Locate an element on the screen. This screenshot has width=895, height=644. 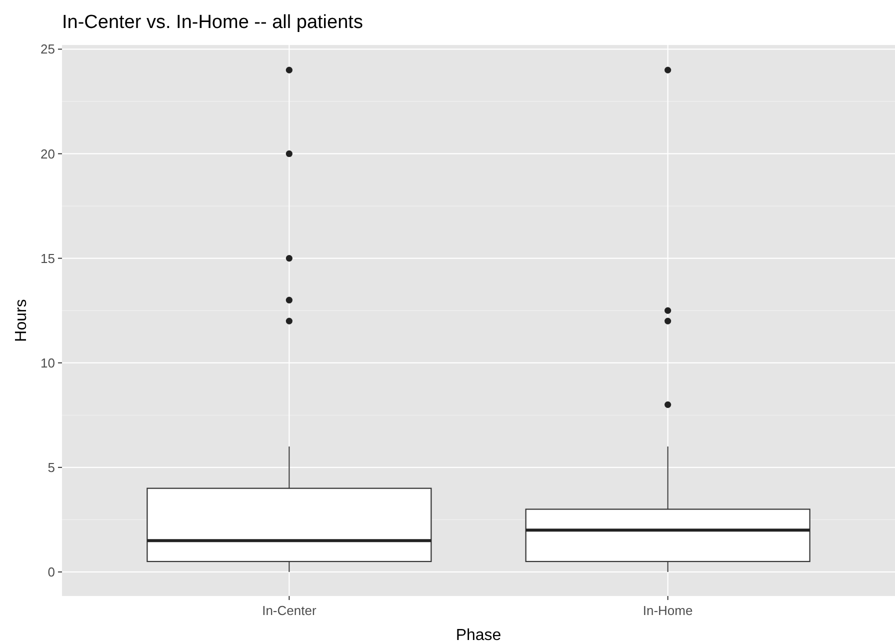
y-tick-label: 0 is located at coordinates (51, 572).